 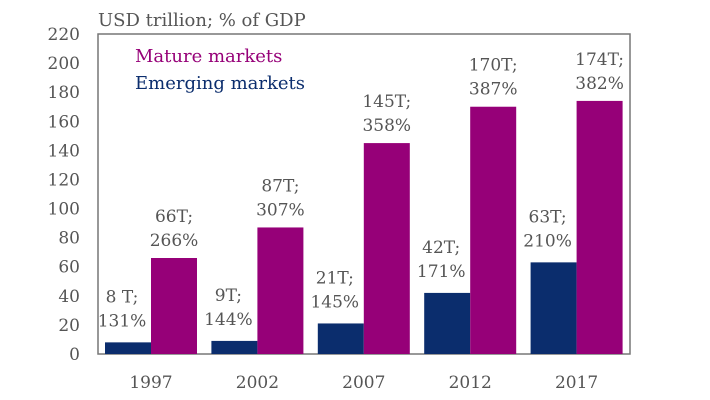 What do you see at coordinates (74, 355) in the screenshot?
I see `y-tick-label: 0` at bounding box center [74, 355].